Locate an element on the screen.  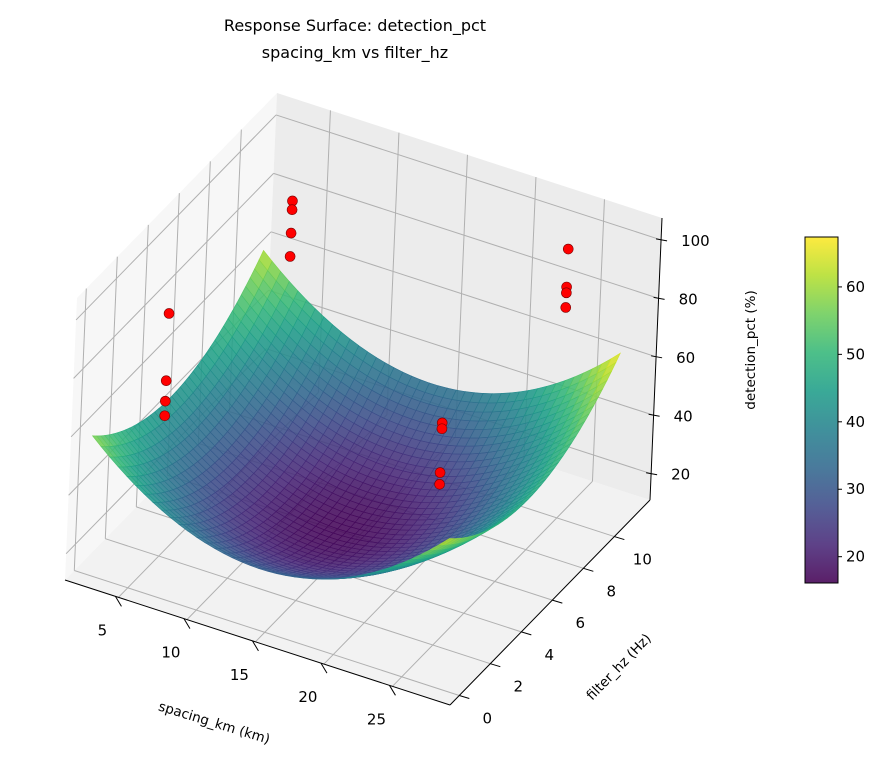
z-tick-label: 20 is located at coordinates (680, 475).